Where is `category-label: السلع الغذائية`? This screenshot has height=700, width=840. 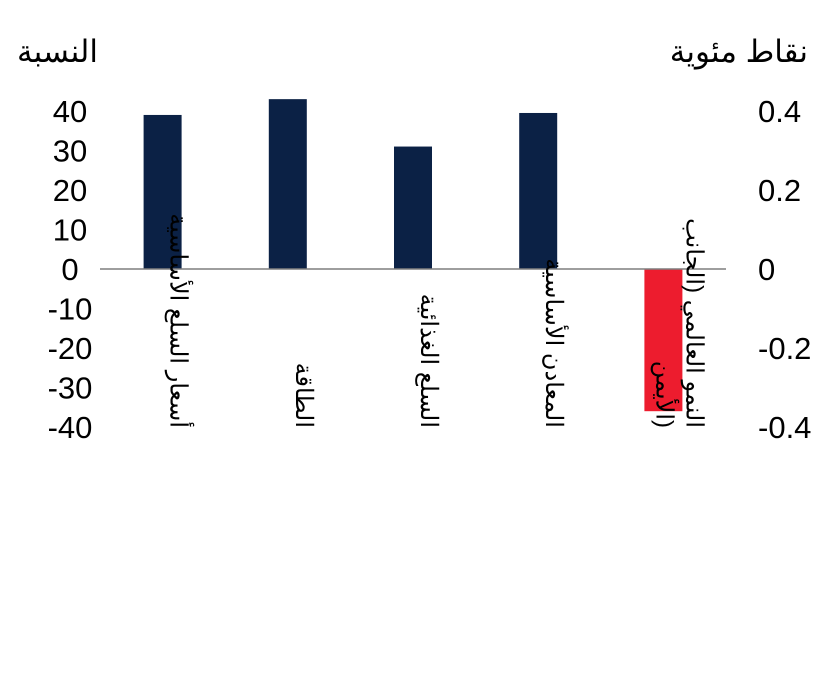
category-label: السلع الغذائية is located at coordinates (428, 361).